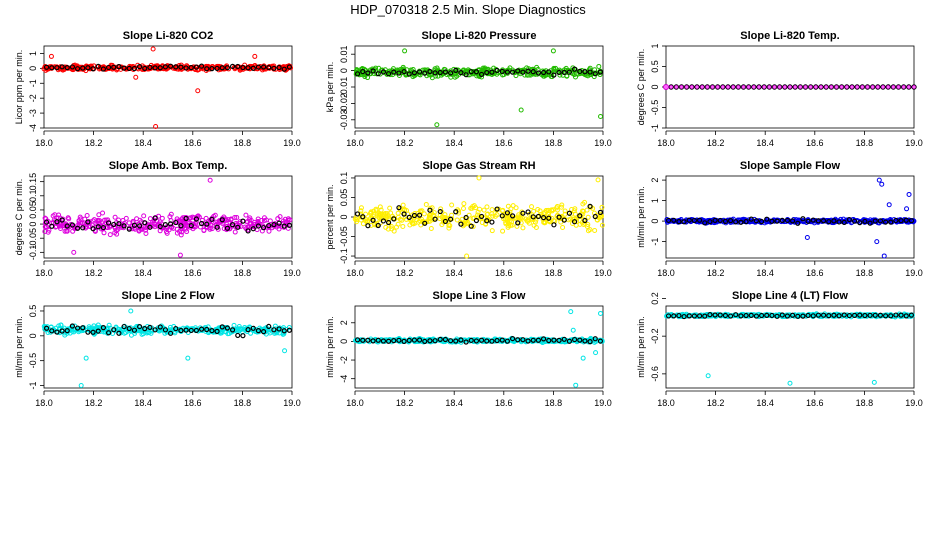 This screenshot has width=936, height=540. Describe the element at coordinates (479, 296) in the screenshot. I see `chart-title: Slope Line 3 Flow` at that location.